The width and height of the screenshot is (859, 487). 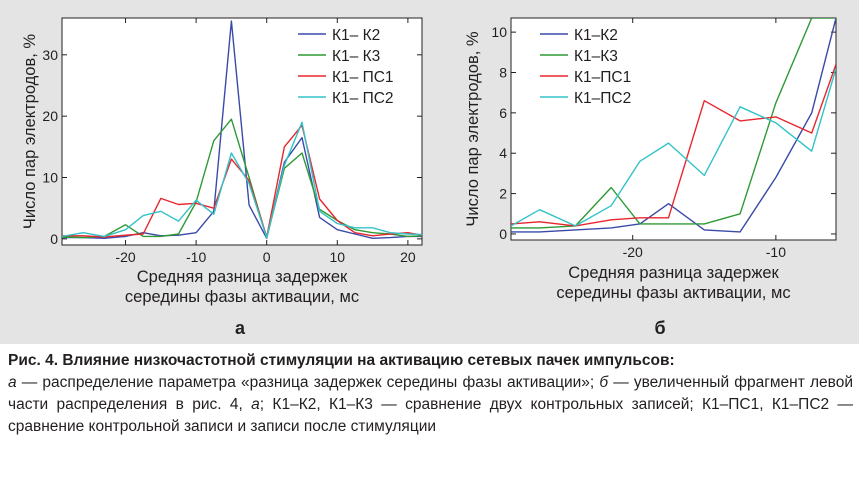 I want to click on y-tick-label: 8, so click(x=503, y=72).